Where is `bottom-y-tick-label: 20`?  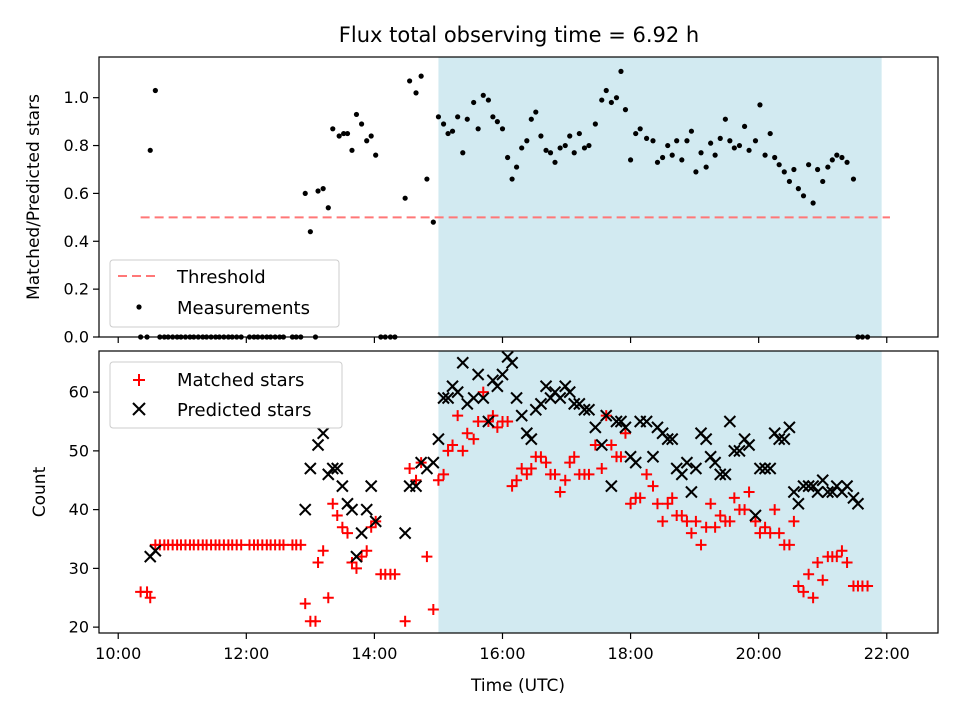
bottom-y-tick-label: 20 is located at coordinates (79, 627).